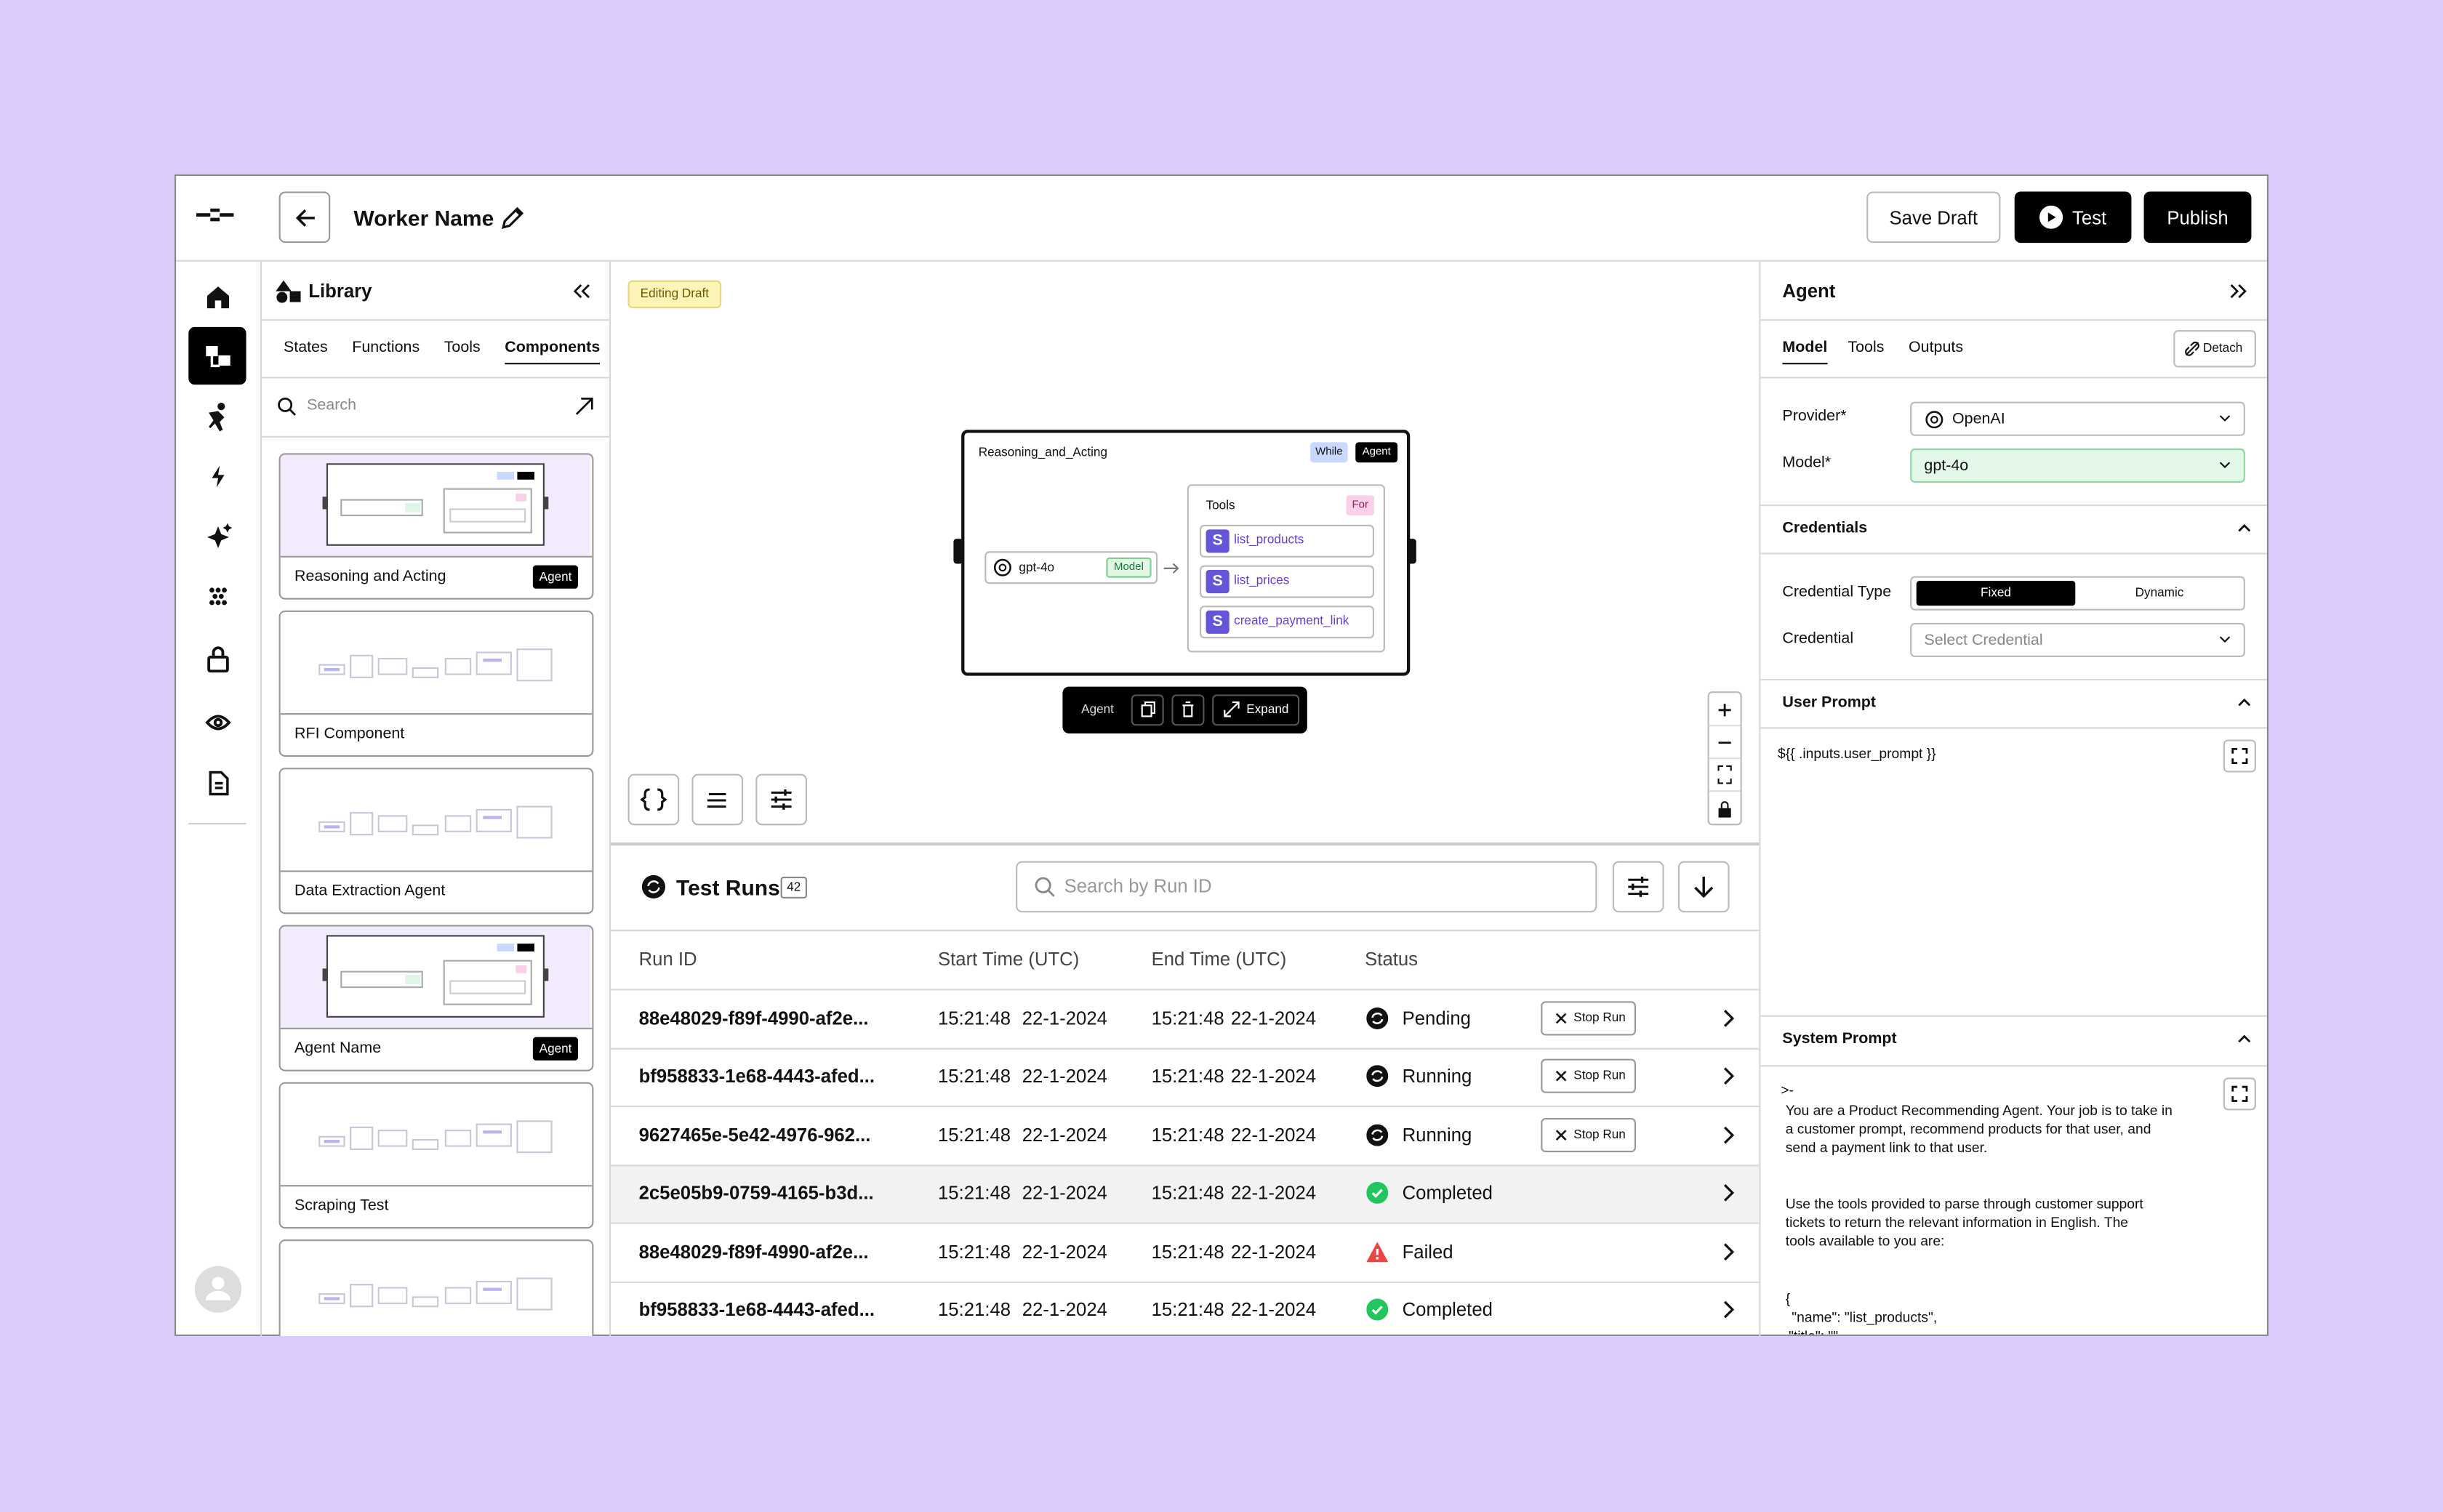 Image resolution: width=2443 pixels, height=1512 pixels. I want to click on tool-icon: S, so click(1217, 541).